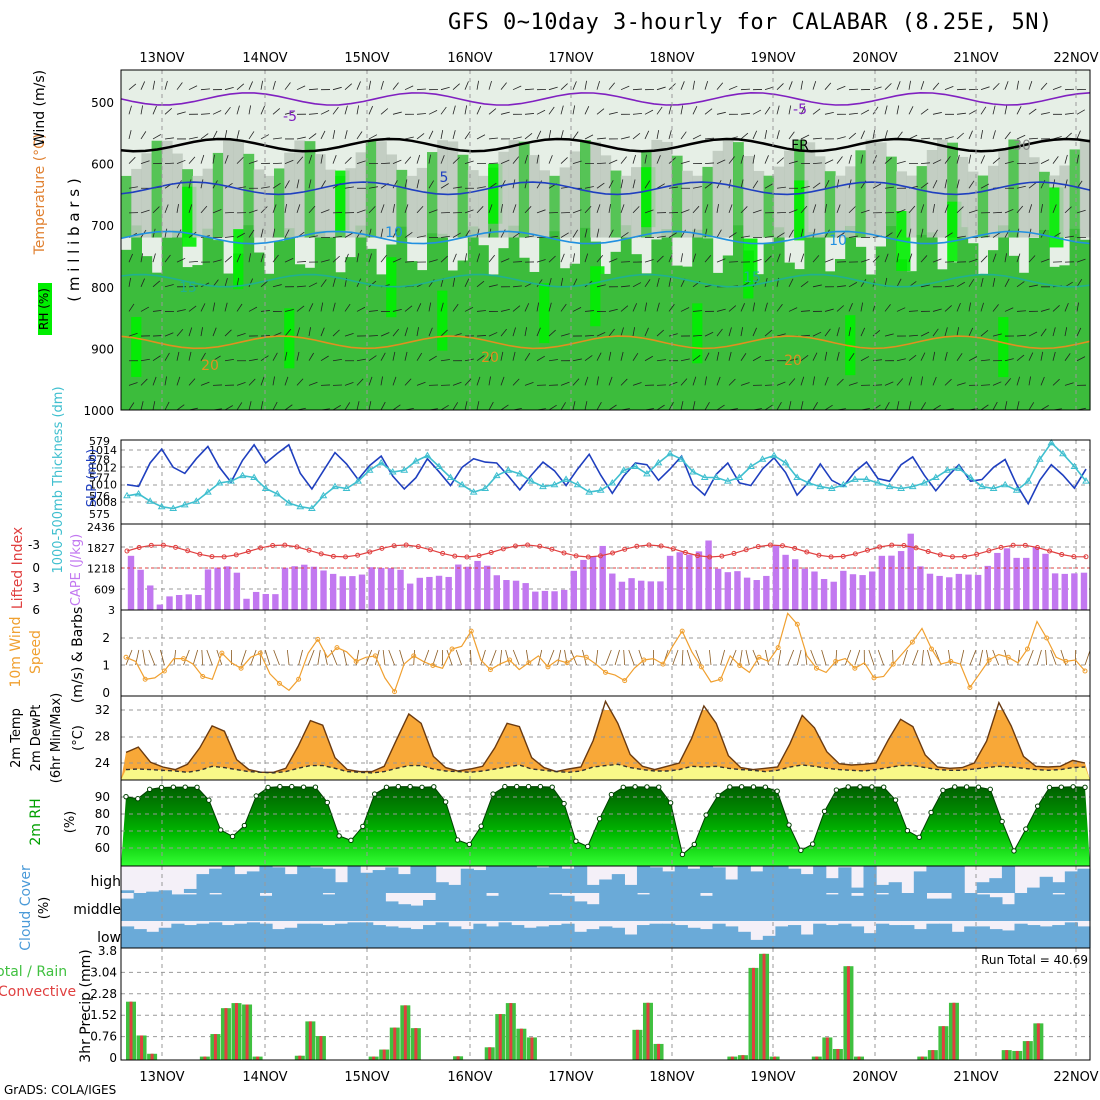 This screenshot has height=1100, width=1100. I want to click on y-tick-label-li: -3, so click(34, 545).